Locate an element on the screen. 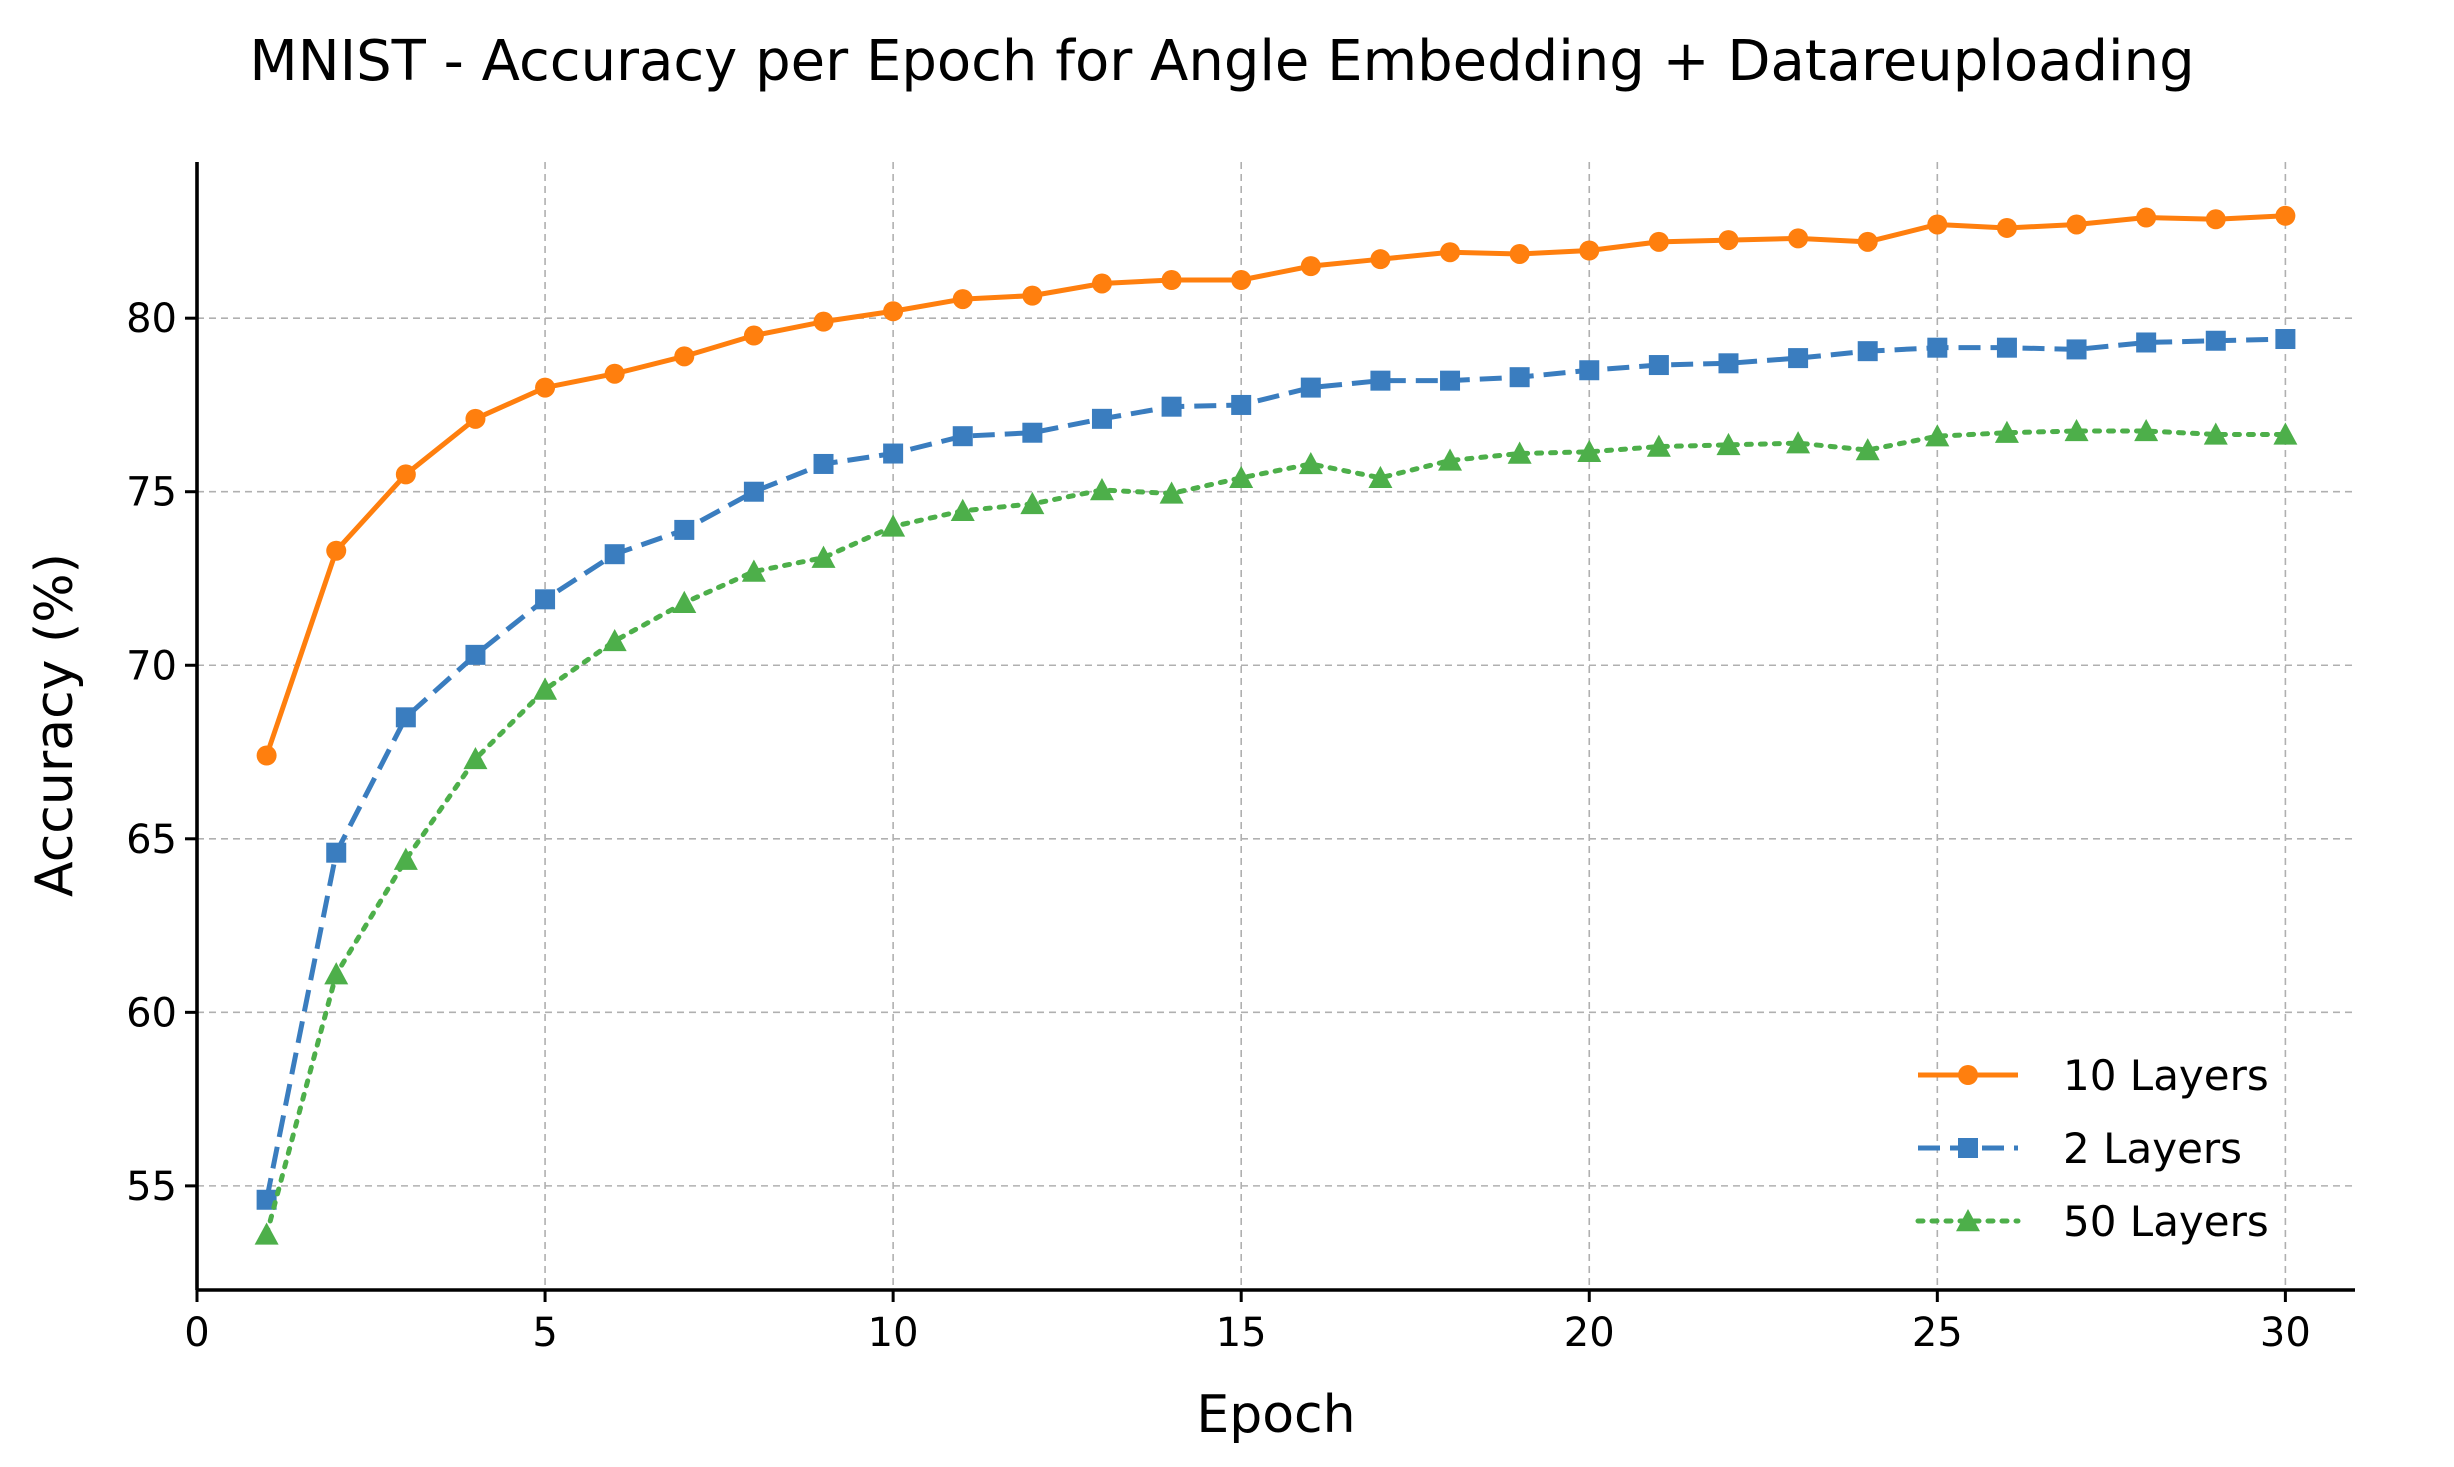 This screenshot has height=1467, width=2454. legend: 10 Layers 2 Layers 50 Layers is located at coordinates (2092, 1148).